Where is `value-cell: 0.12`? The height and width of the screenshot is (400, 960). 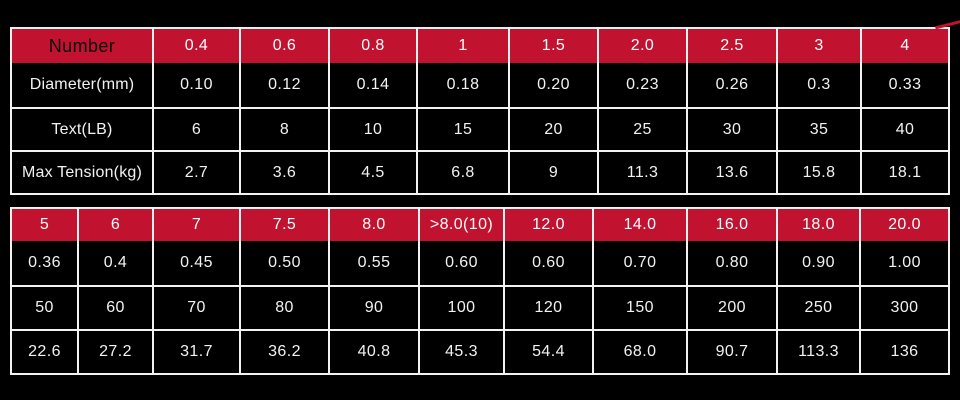 value-cell: 0.12 is located at coordinates (285, 85).